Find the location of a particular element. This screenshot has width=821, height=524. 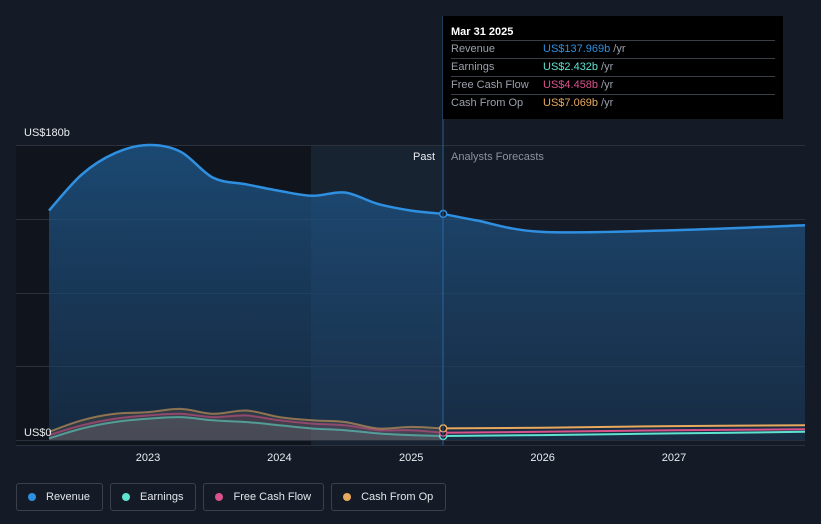

series-line-revenue-past is located at coordinates (246, 179).